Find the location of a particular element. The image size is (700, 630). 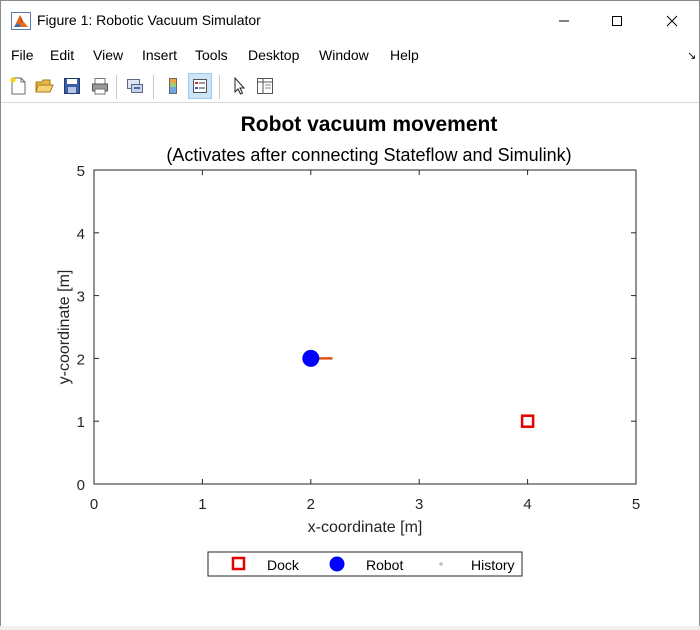

y-tick-label: 1 is located at coordinates (81, 422).